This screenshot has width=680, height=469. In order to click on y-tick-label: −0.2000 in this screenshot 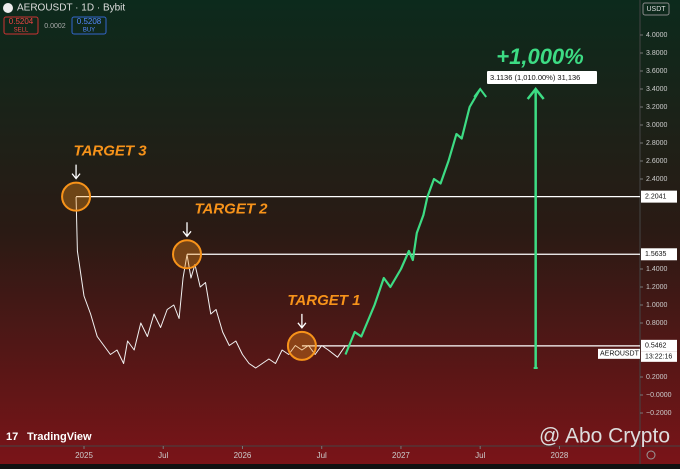, I will do `click(659, 413)`.